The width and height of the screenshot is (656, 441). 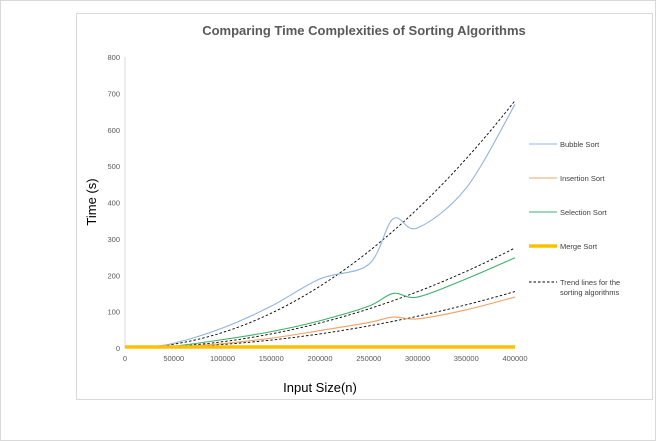 What do you see at coordinates (113, 312) in the screenshot?
I see `y-tick-label: 100` at bounding box center [113, 312].